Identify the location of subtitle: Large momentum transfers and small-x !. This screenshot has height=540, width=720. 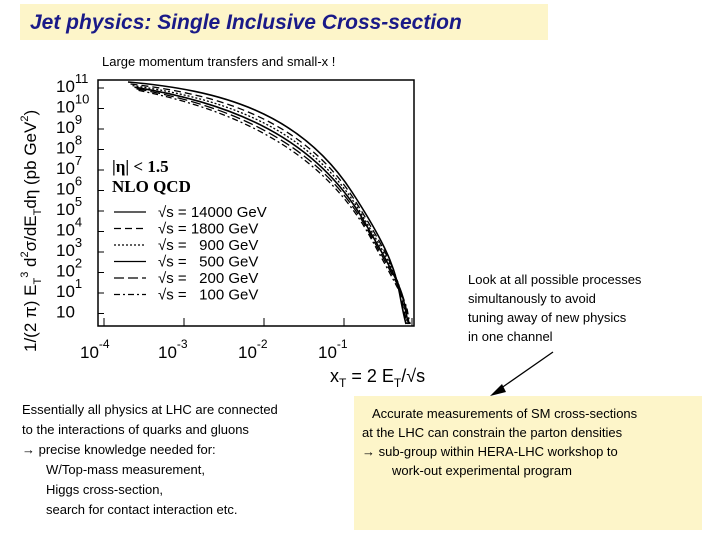
(219, 61).